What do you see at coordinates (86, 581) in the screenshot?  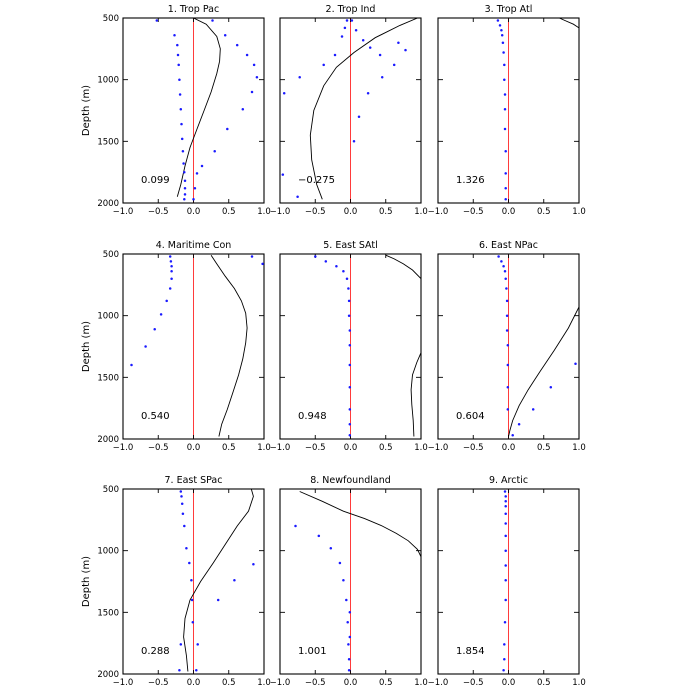 I see `y-axis-label: Depth (m)` at bounding box center [86, 581].